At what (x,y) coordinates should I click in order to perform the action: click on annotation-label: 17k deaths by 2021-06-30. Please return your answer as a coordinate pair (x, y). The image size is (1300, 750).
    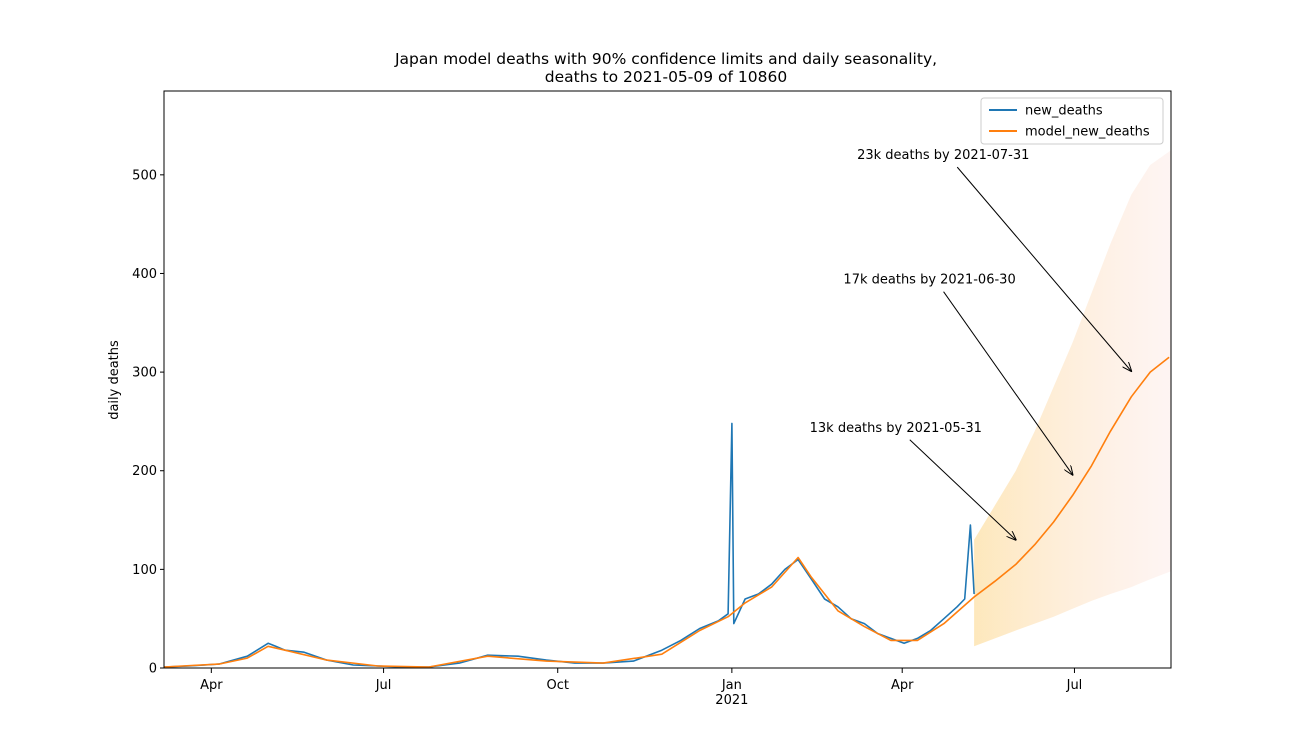
    Looking at the image, I should click on (929, 280).